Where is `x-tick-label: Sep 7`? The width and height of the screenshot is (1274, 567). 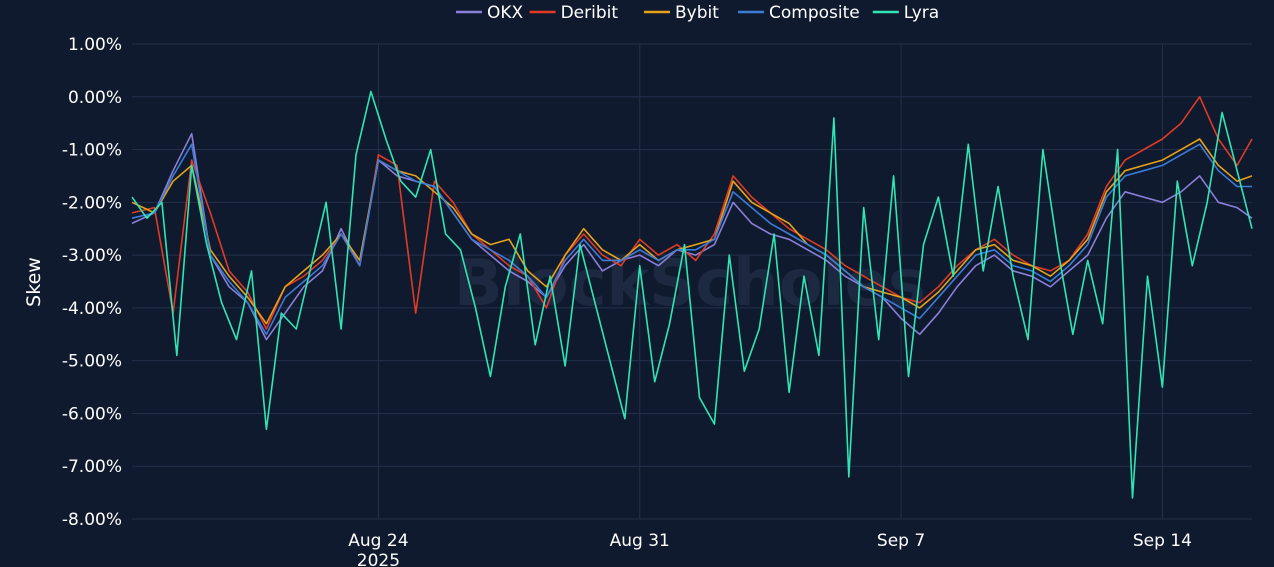
x-tick-label: Sep 7 is located at coordinates (901, 541).